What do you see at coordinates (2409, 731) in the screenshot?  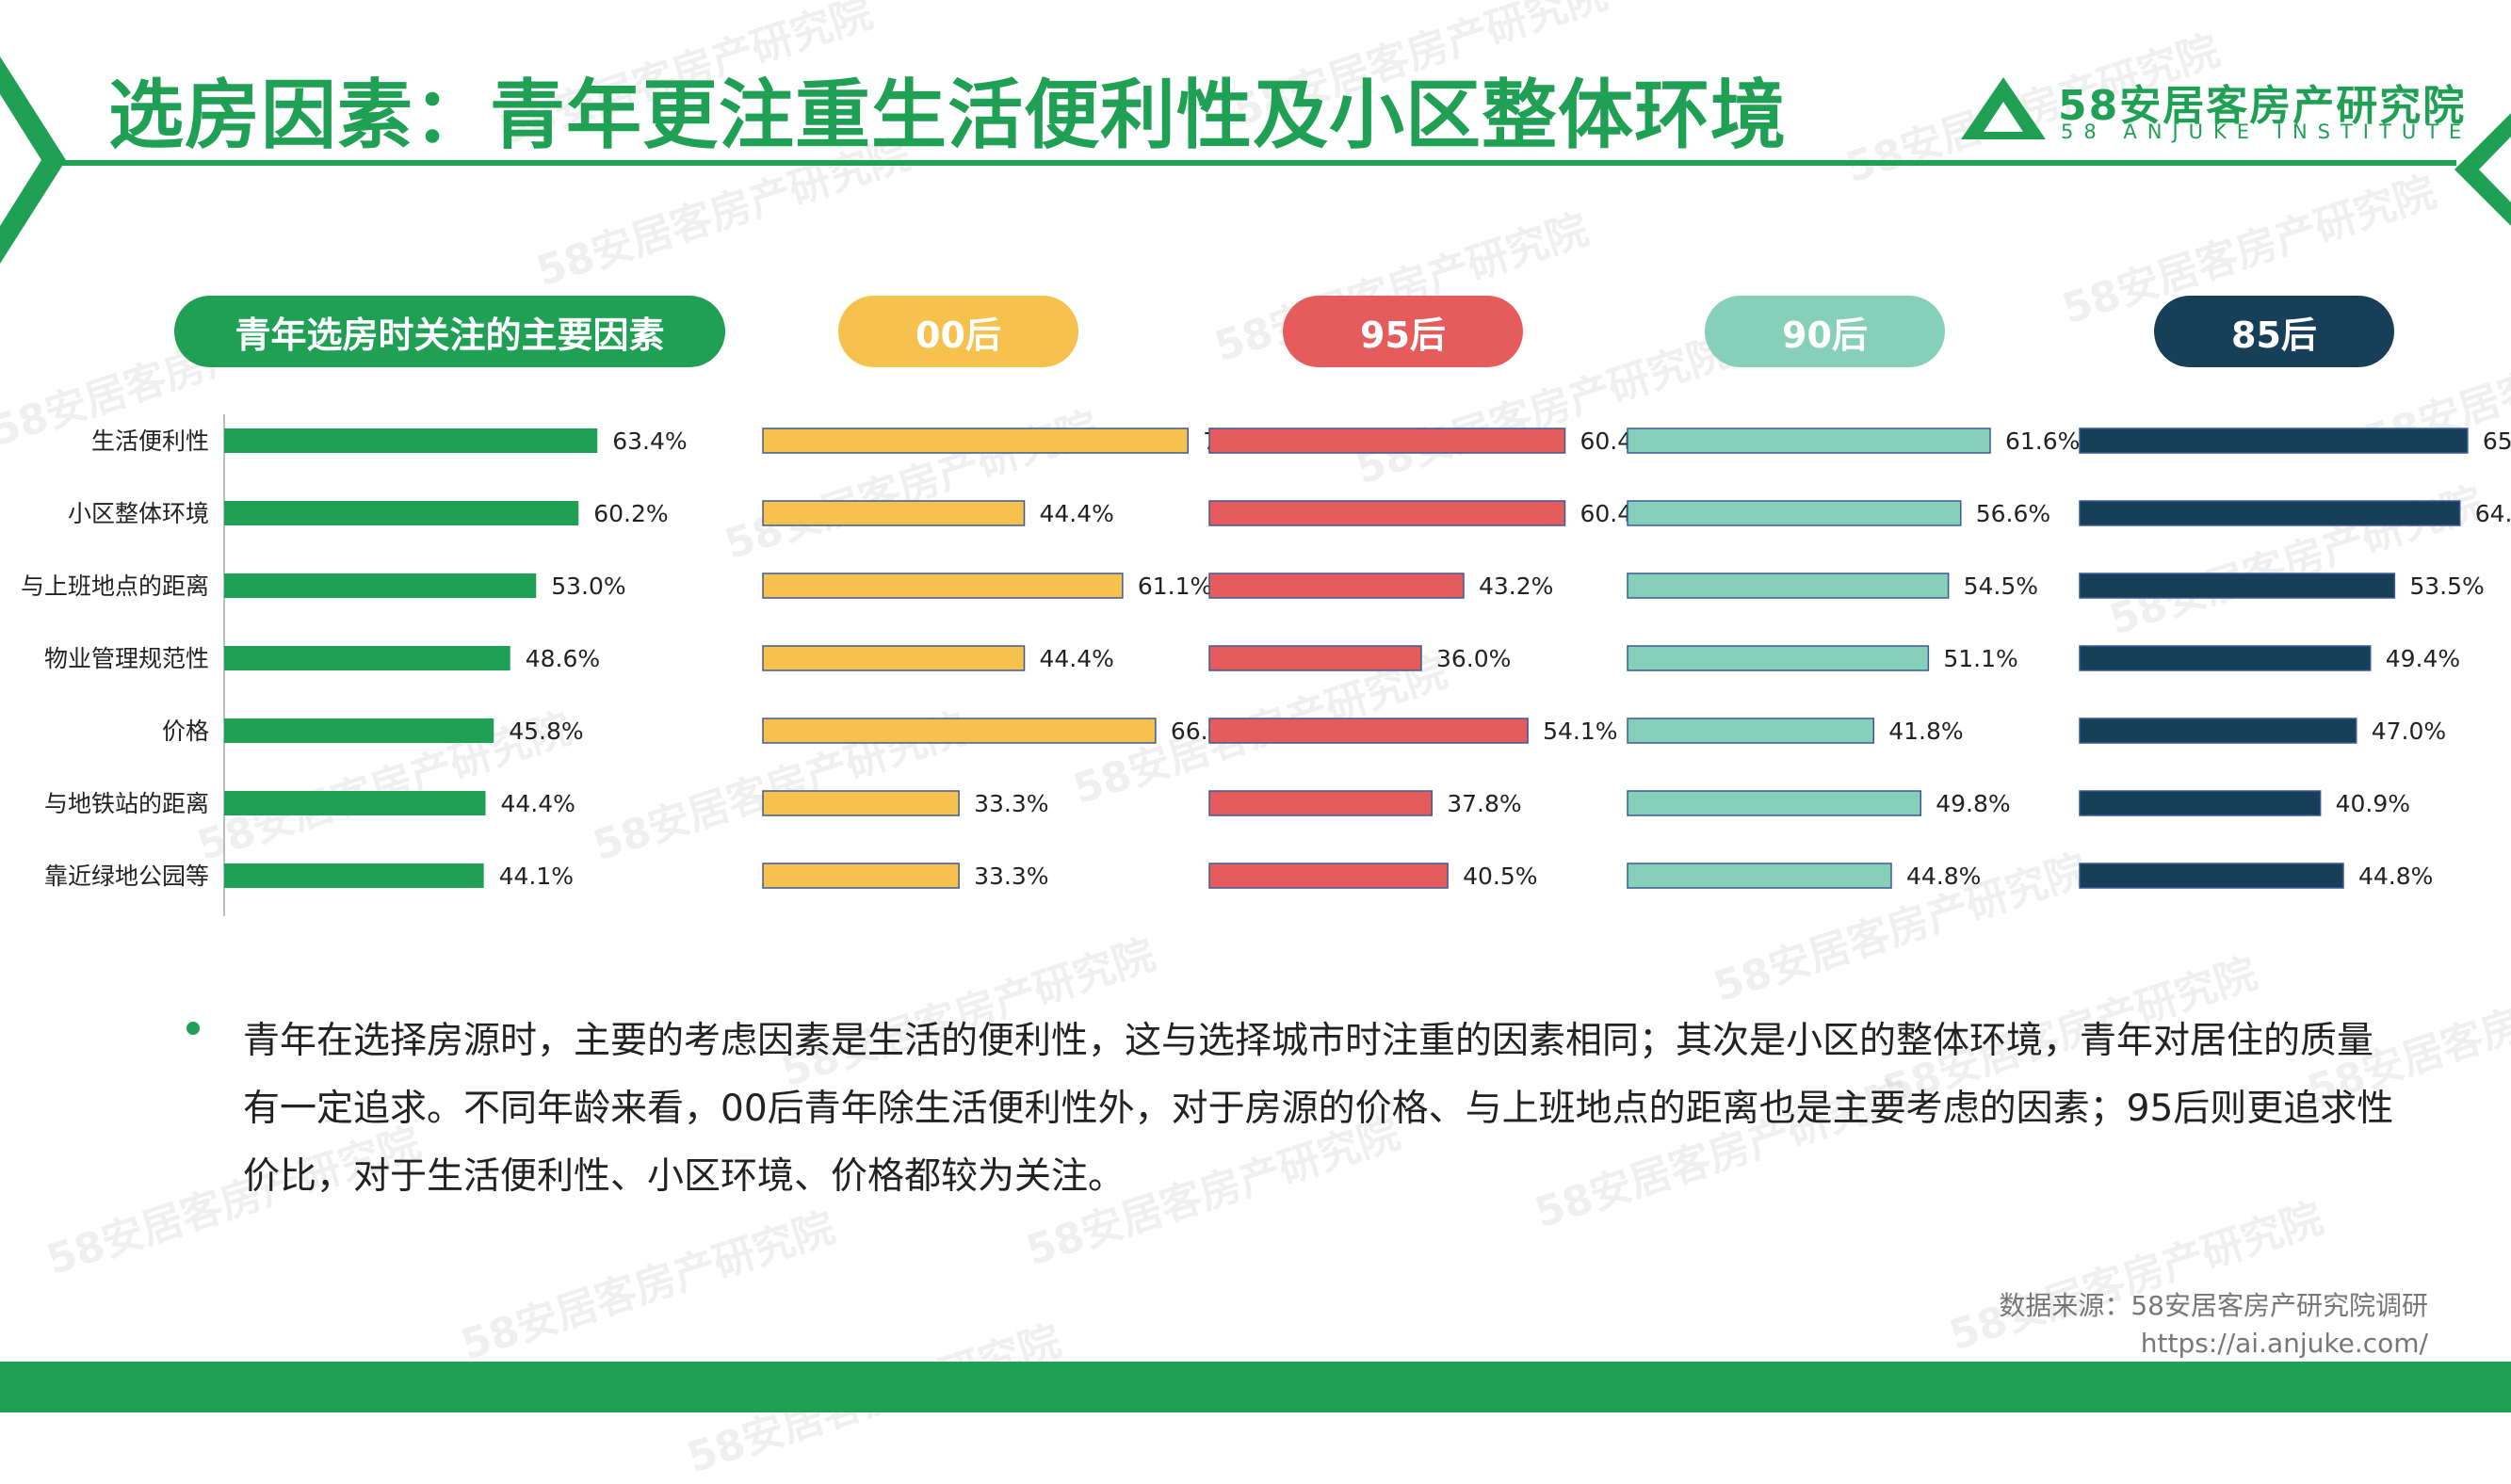 I see `bar-value-label: 47.0%` at bounding box center [2409, 731].